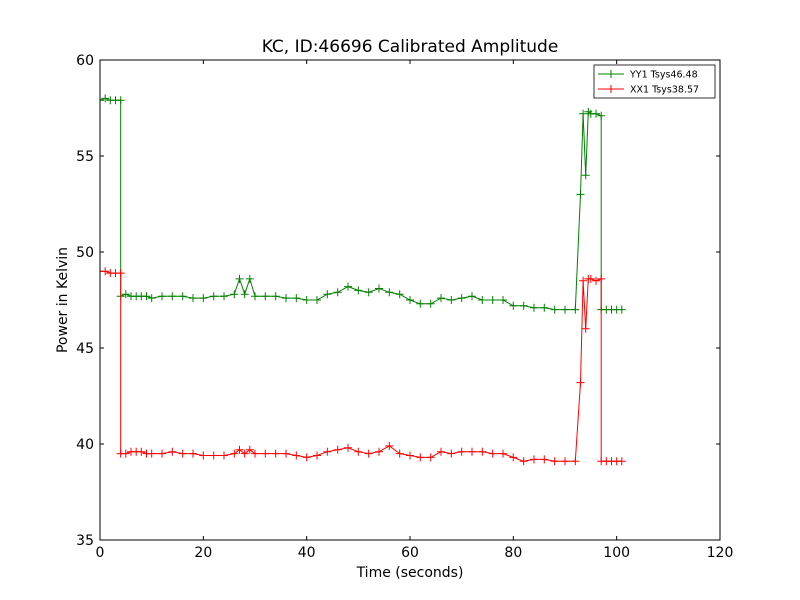 The image size is (800, 600). Describe the element at coordinates (85, 253) in the screenshot. I see `y-tick-label: 50` at that location.